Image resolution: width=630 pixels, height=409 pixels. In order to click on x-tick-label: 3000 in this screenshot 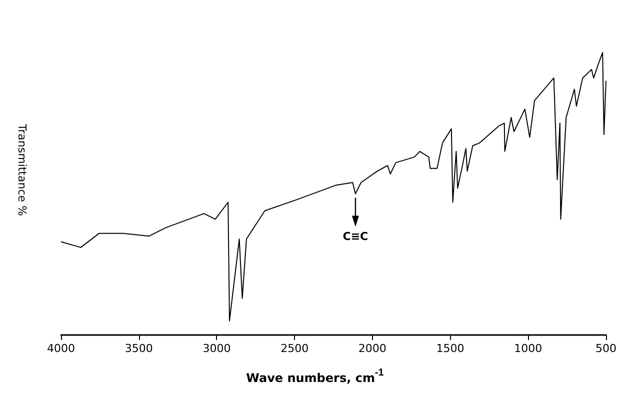, I will do `click(216, 348)`.